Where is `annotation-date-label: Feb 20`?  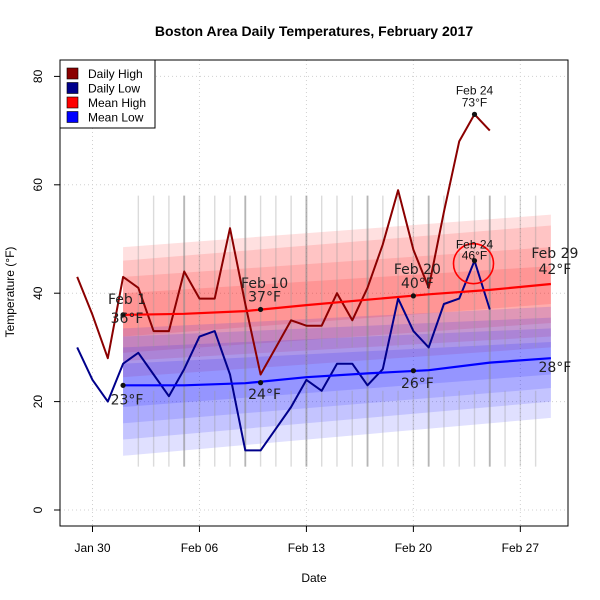
annotation-date-label: Feb 20 is located at coordinates (417, 270).